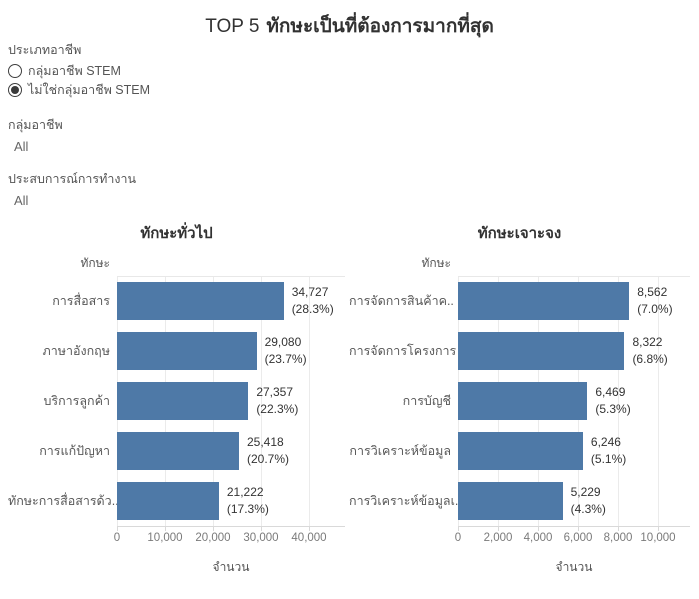  Describe the element at coordinates (89, 89) in the screenshot. I see `radio-option-label: ไม่ใช่กลุ่มอาชีพ STEM` at that location.